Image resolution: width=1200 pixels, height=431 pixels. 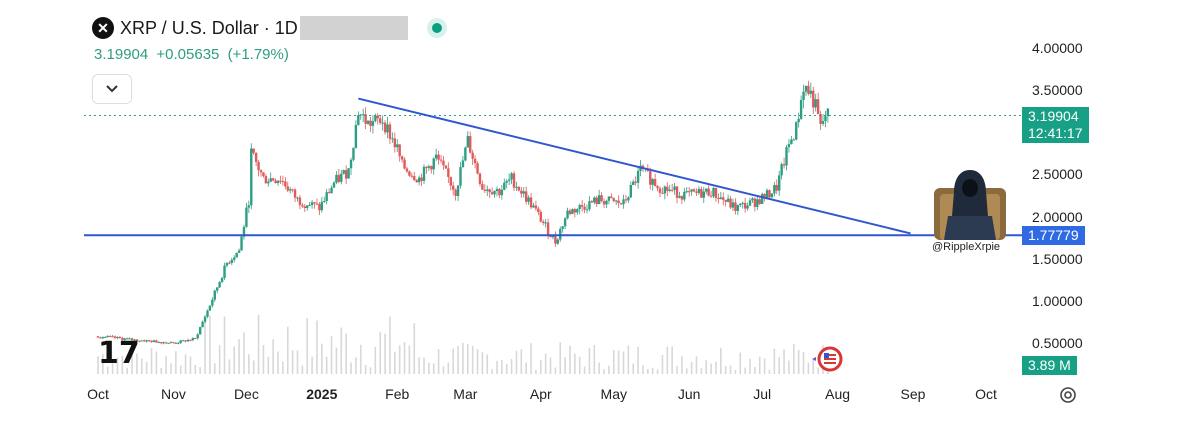 What do you see at coordinates (1053, 236) in the screenshot?
I see `support-level-tag: 1.77779` at bounding box center [1053, 236].